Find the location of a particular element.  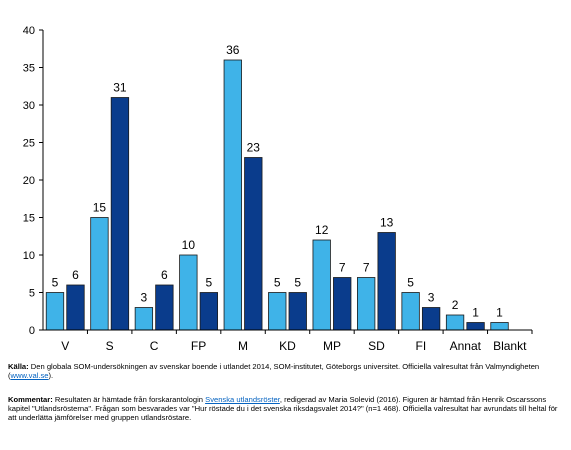

y-tick-label: 5 is located at coordinates (32, 294).